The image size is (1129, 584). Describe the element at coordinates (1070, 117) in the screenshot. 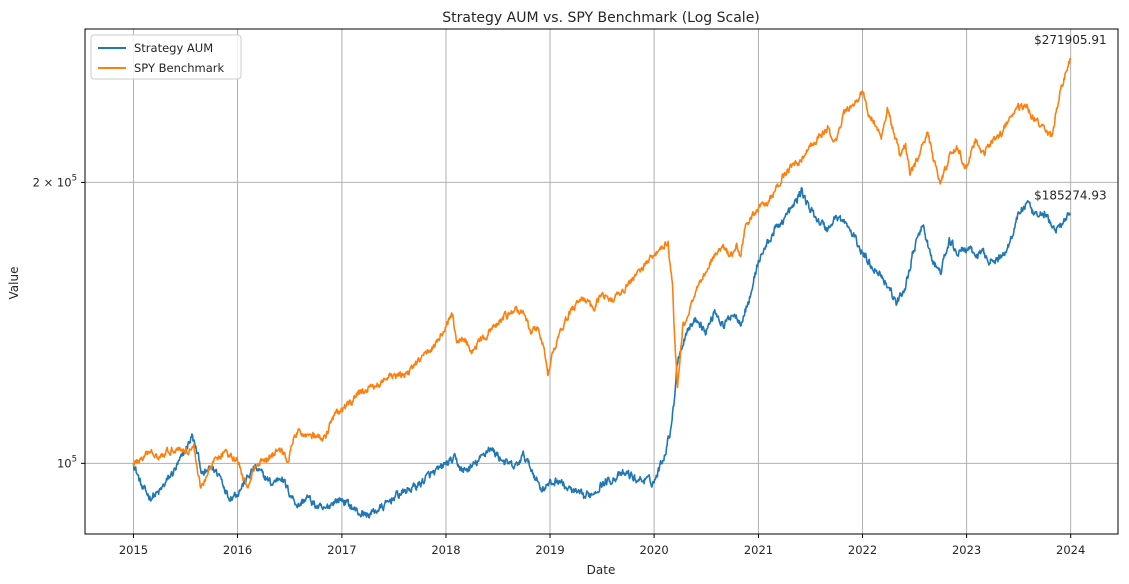

I see `annotations: $271905.91 $185274.93` at that location.